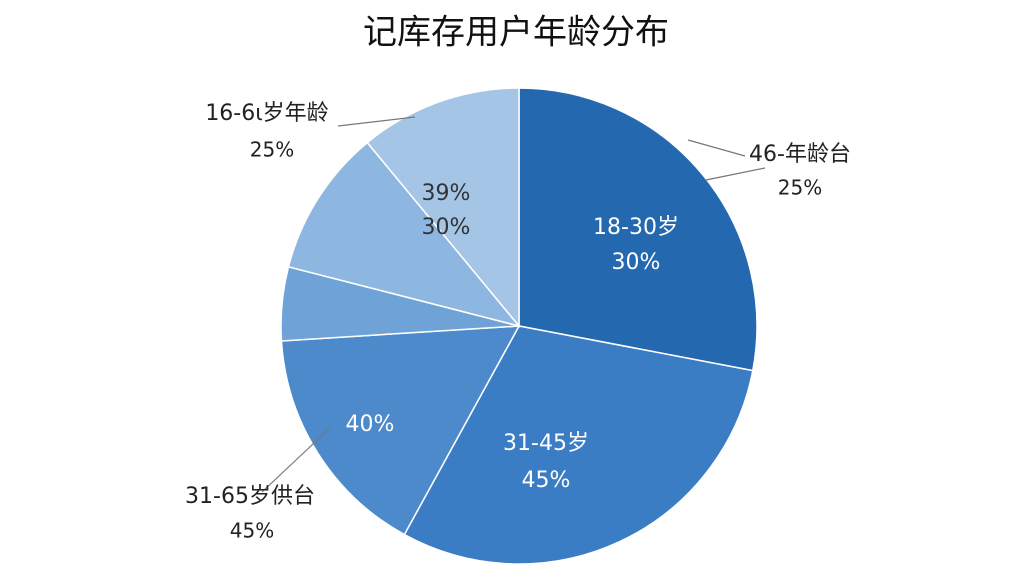  Describe the element at coordinates (800, 154) in the screenshot. I see `annotation: 46-年龄台` at that location.